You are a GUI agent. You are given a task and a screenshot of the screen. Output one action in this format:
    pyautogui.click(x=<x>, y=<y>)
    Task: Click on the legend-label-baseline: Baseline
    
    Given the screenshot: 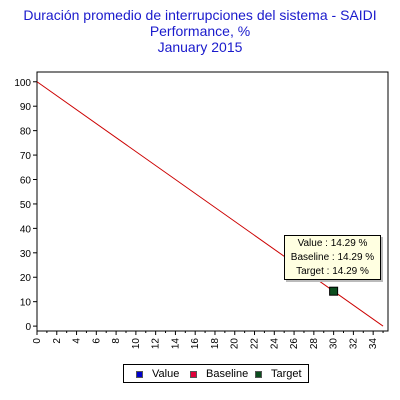 What is the action you would take?
    pyautogui.click(x=227, y=374)
    